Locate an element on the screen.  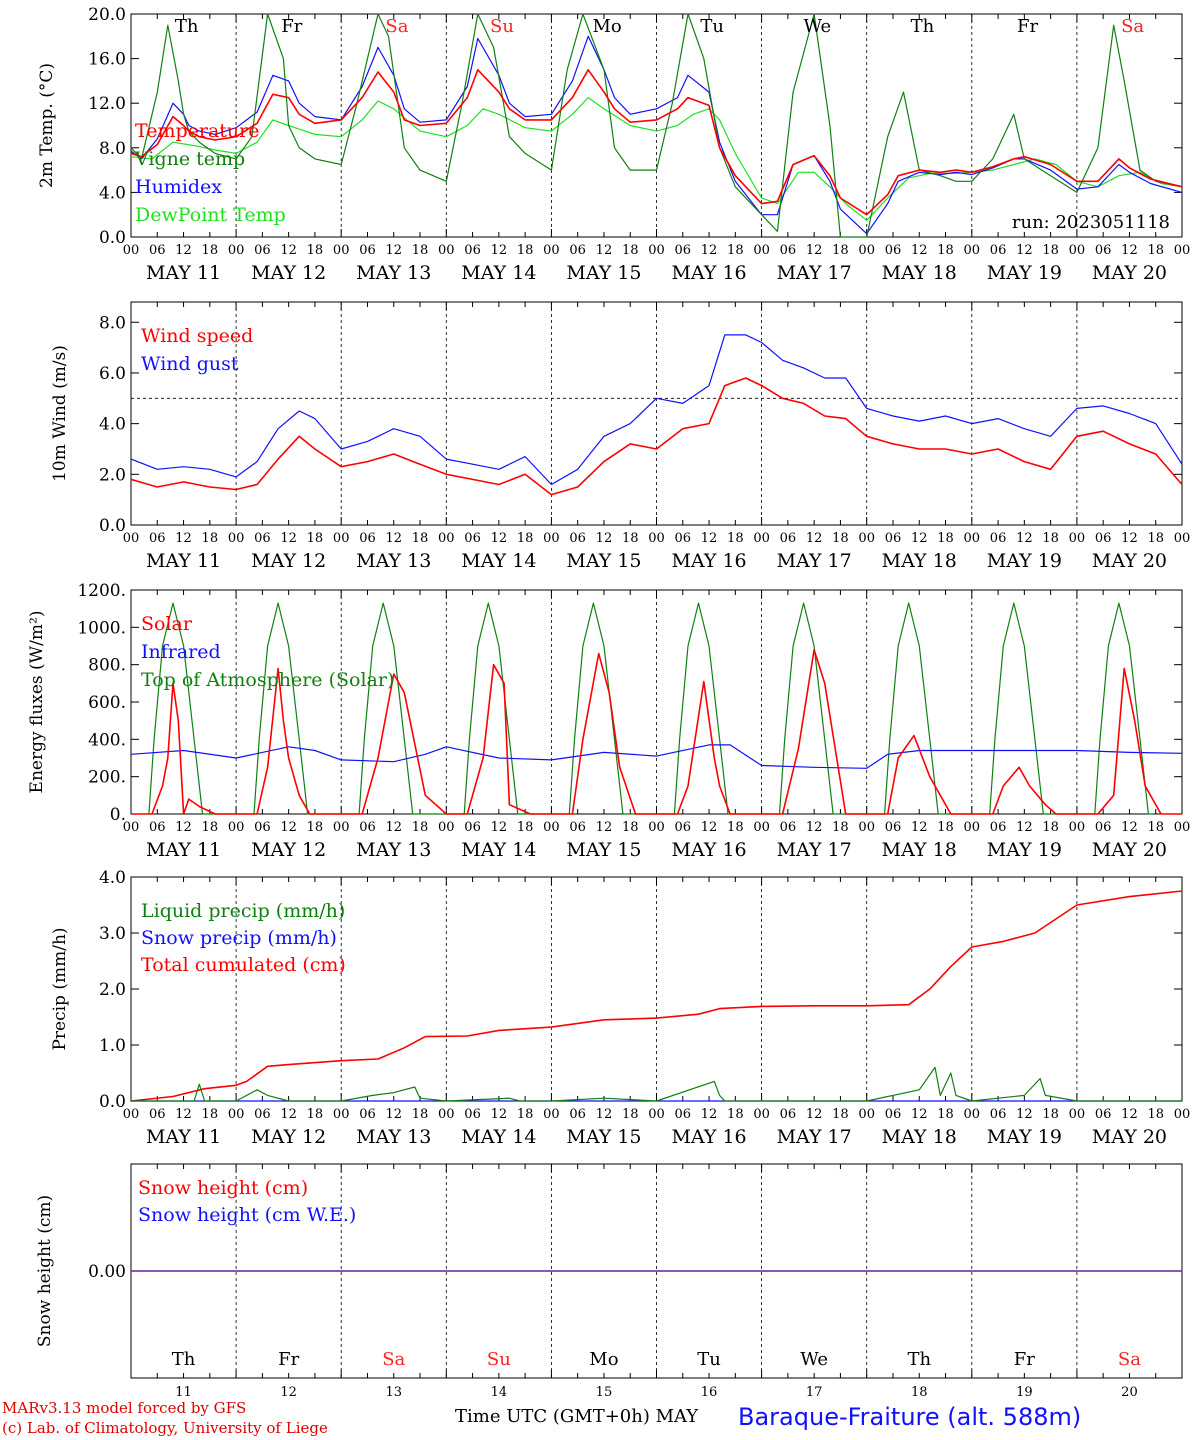
legend-entry: Snow height (cm) is located at coordinates (223, 1188).